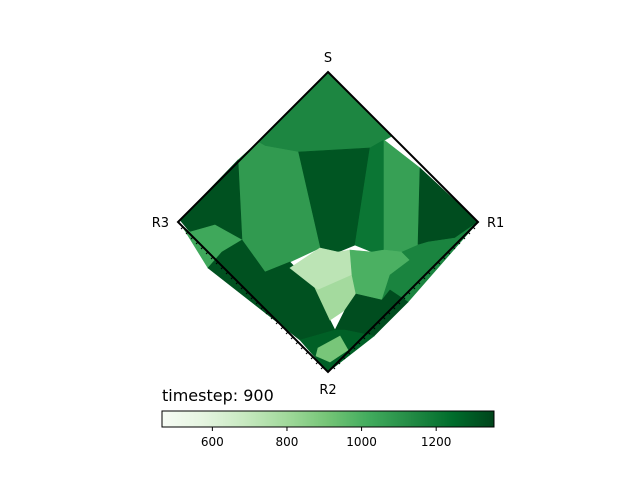  Describe the element at coordinates (328, 58) in the screenshot. I see `corner-label-top: S` at that location.